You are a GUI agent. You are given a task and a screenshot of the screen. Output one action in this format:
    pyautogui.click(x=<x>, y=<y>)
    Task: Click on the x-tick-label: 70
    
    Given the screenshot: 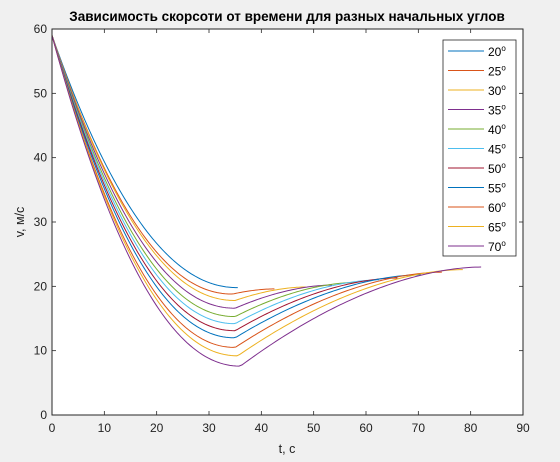 What is the action you would take?
    pyautogui.click(x=419, y=428)
    